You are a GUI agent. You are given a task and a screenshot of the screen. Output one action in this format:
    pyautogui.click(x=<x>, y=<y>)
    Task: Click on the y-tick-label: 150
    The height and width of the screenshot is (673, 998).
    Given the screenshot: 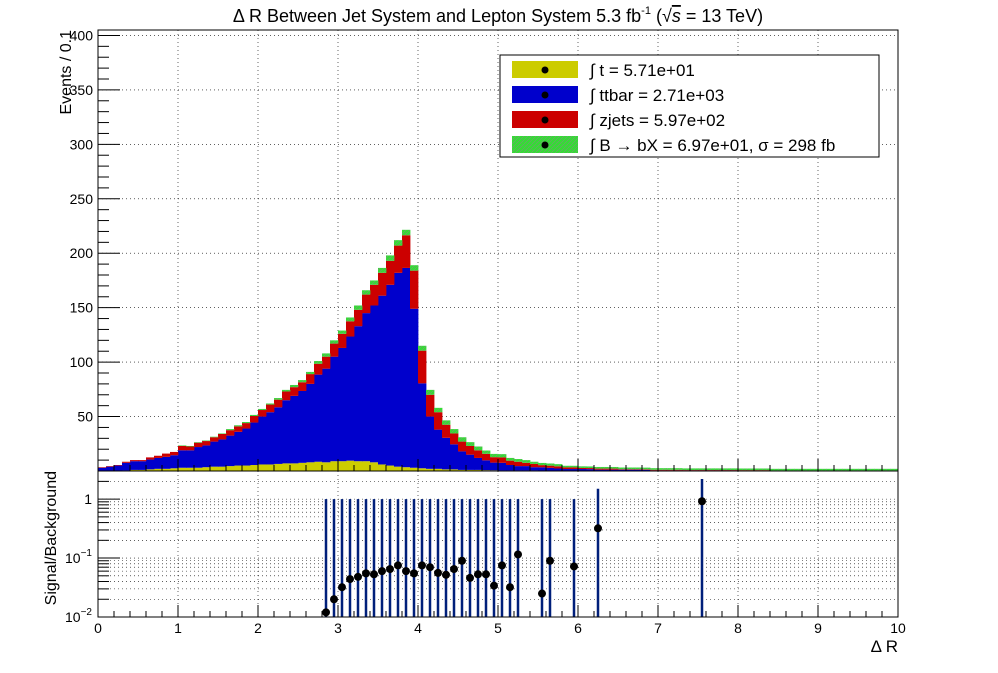 What is the action you would take?
    pyautogui.click(x=82, y=308)
    